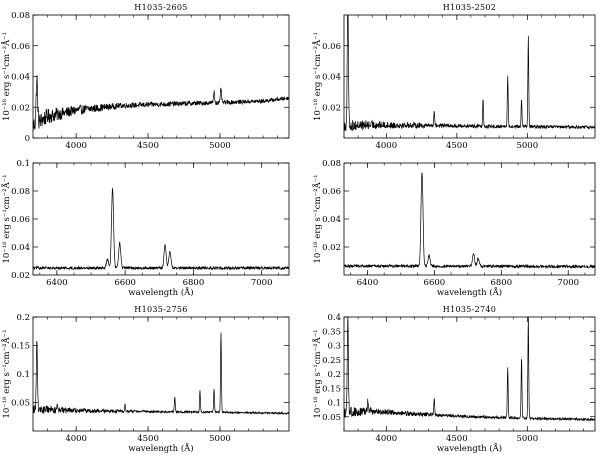 This screenshot has width=600, height=455. What do you see at coordinates (331, 332) in the screenshot?
I see `y-tick-label: 0.35` at bounding box center [331, 332].